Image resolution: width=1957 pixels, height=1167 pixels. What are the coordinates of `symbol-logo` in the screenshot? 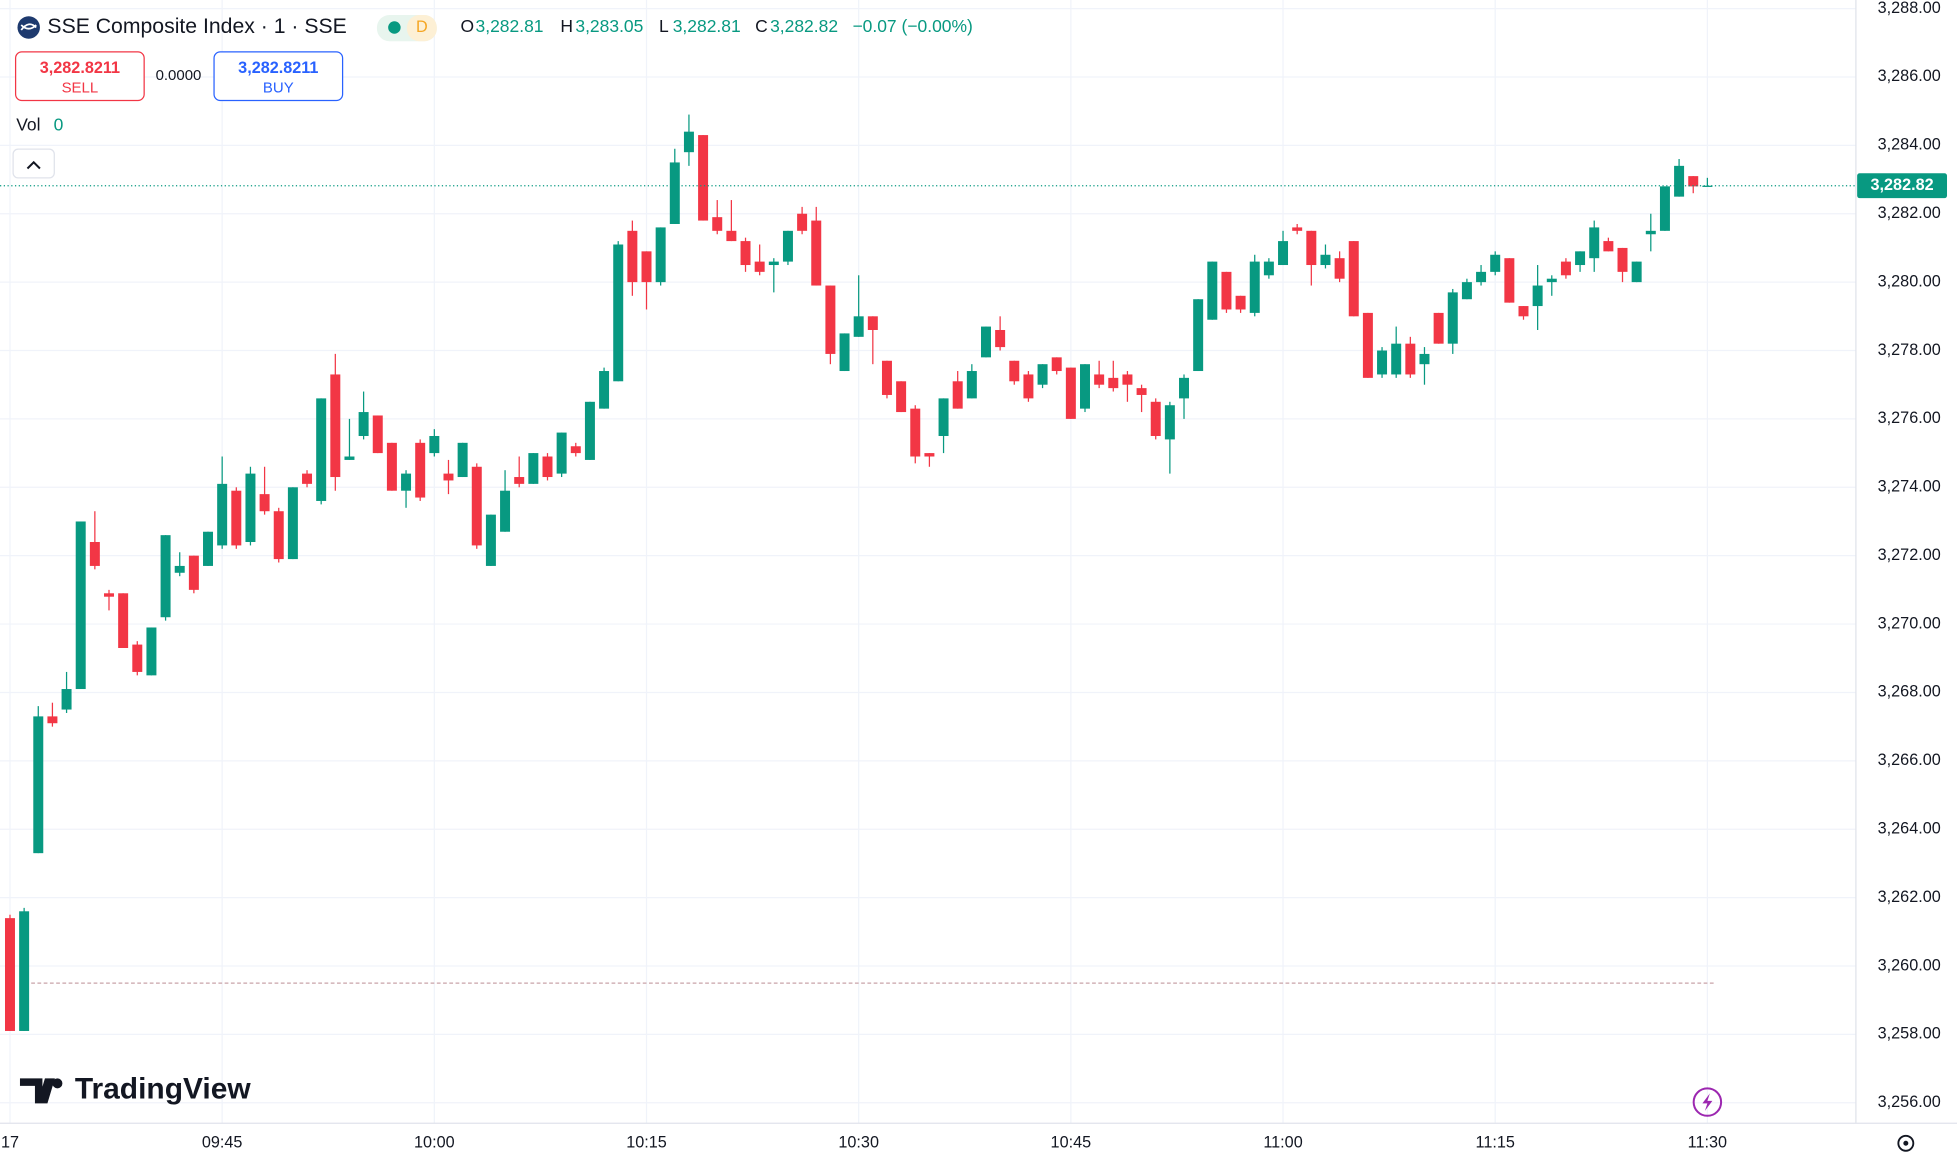 It's located at (28, 27).